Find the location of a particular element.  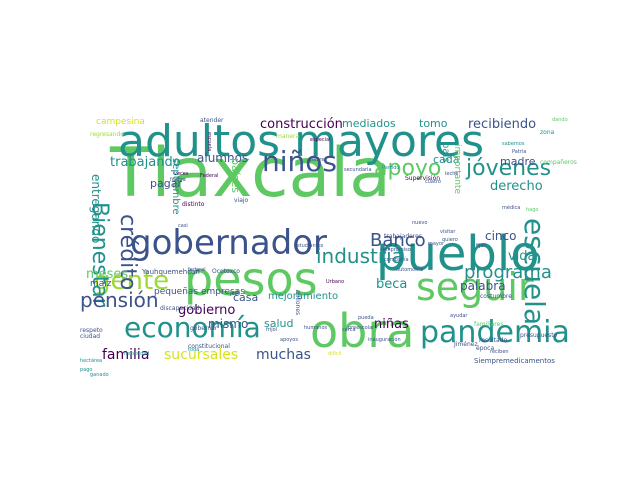

word-pension: pensión is located at coordinates (119, 300).